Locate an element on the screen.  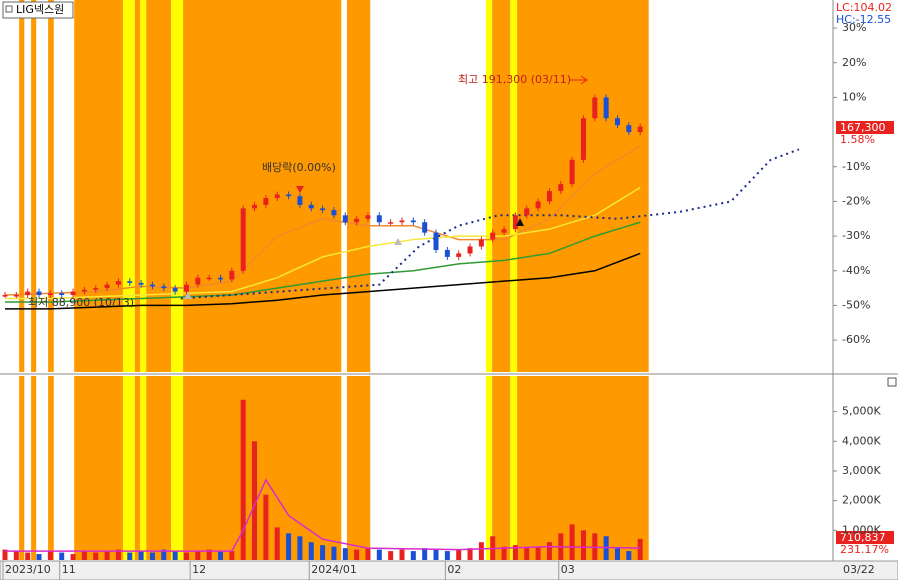
y-tick-label: 5,000K is located at coordinates (861, 411).